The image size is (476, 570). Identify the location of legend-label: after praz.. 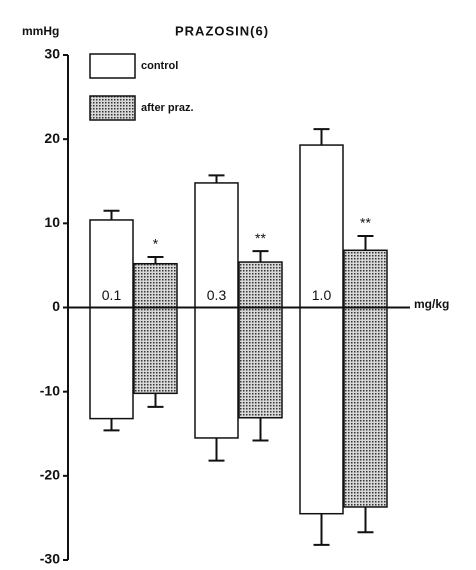
(167, 108).